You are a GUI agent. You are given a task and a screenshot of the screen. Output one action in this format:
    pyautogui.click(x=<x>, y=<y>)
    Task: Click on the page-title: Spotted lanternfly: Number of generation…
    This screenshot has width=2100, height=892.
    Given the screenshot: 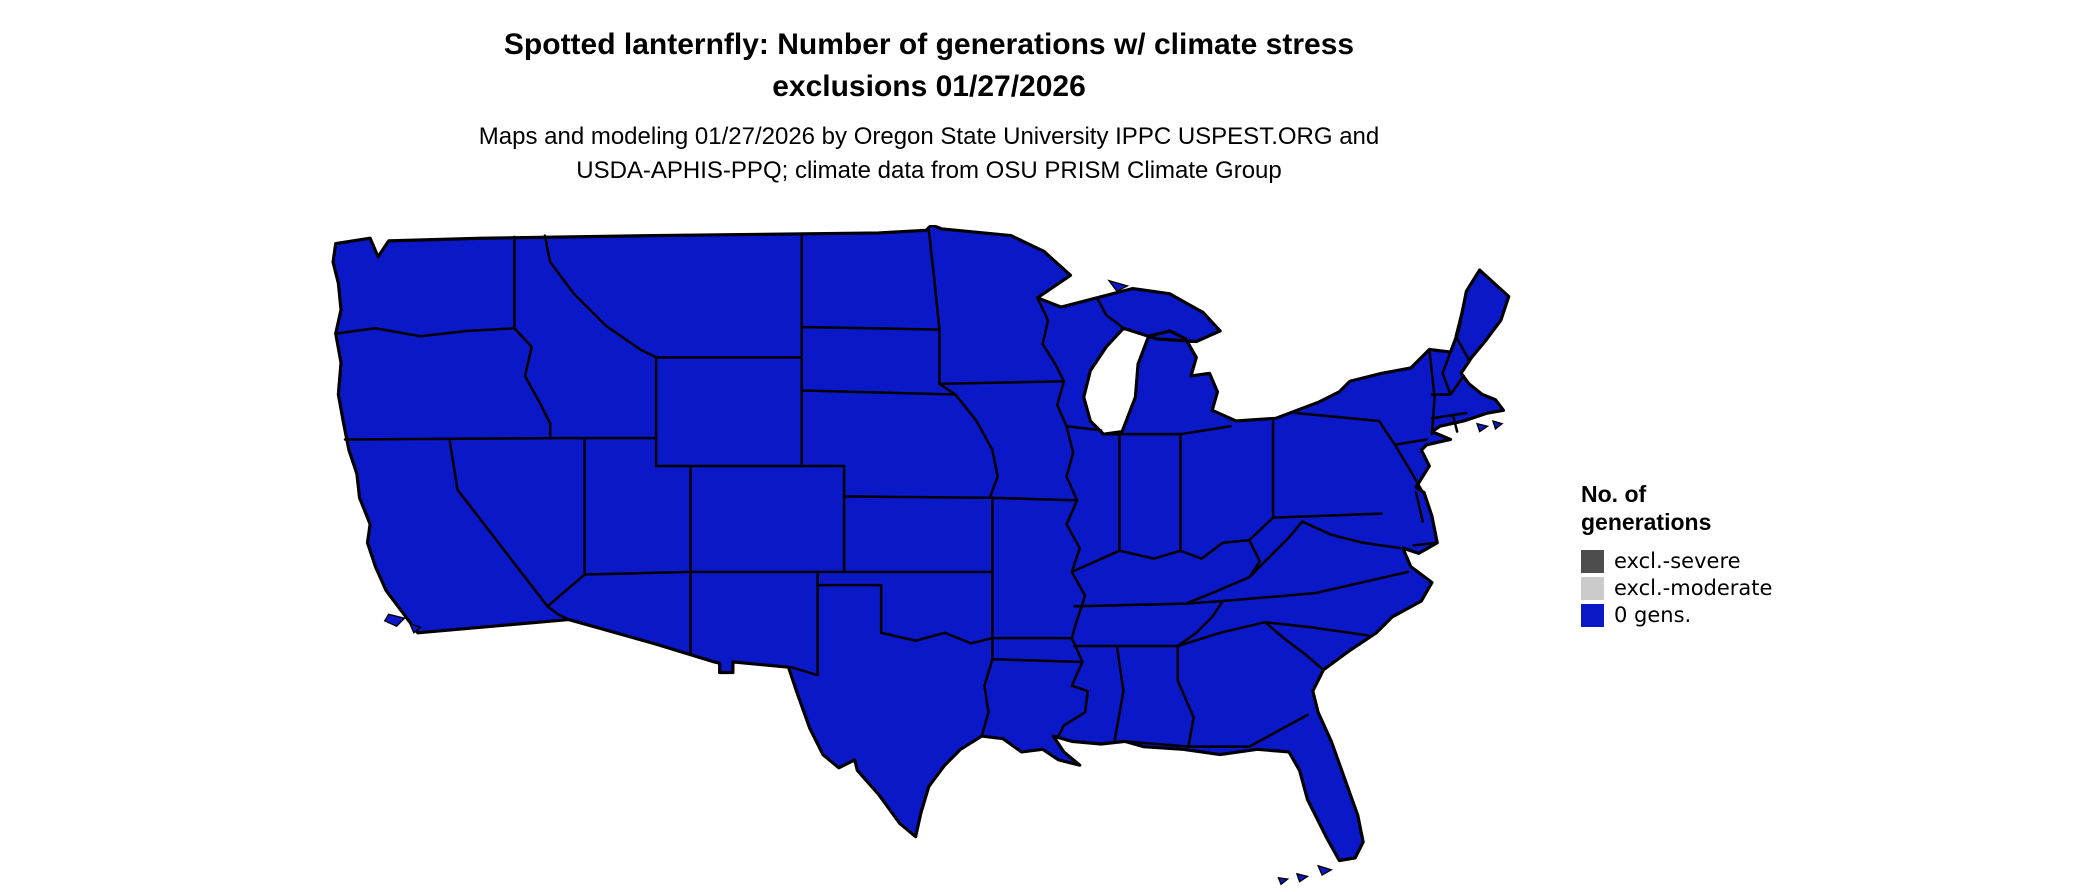 What is the action you would take?
    pyautogui.click(x=929, y=66)
    